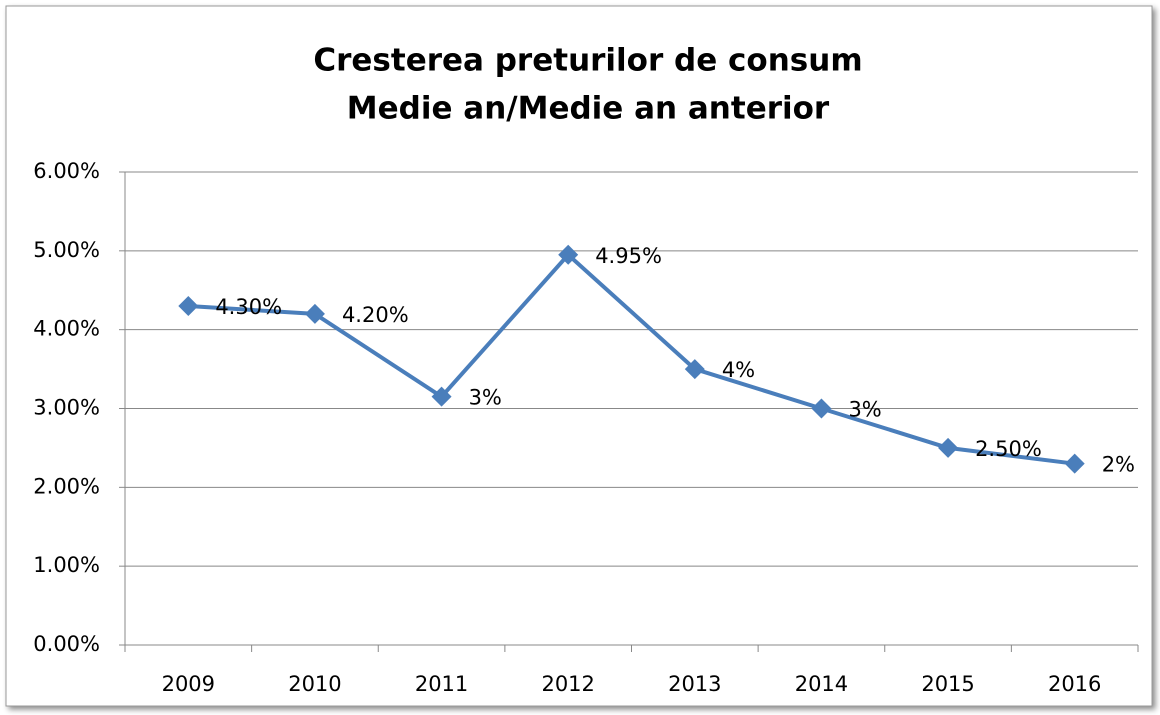 The width and height of the screenshot is (1160, 715). Describe the element at coordinates (66, 250) in the screenshot. I see `y-tick-label: 5.00%` at that location.